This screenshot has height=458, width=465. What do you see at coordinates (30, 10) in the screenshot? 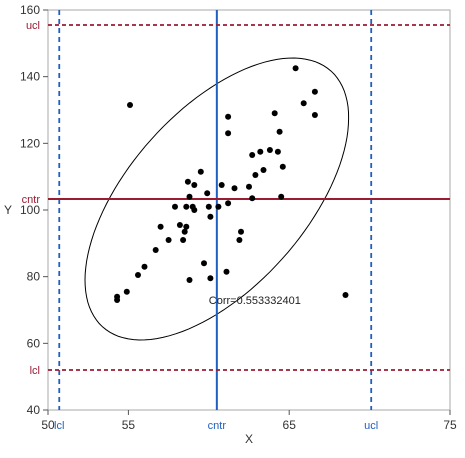
I see `y-tick-label: 160` at bounding box center [30, 10].